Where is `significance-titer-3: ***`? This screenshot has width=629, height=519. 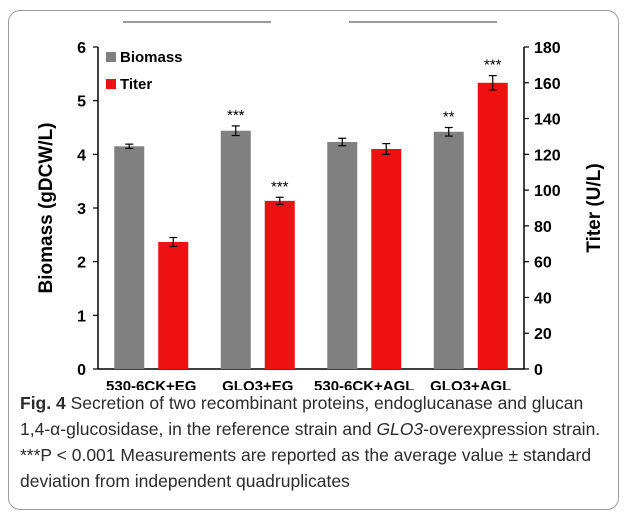 significance-titer-3: *** is located at coordinates (493, 65).